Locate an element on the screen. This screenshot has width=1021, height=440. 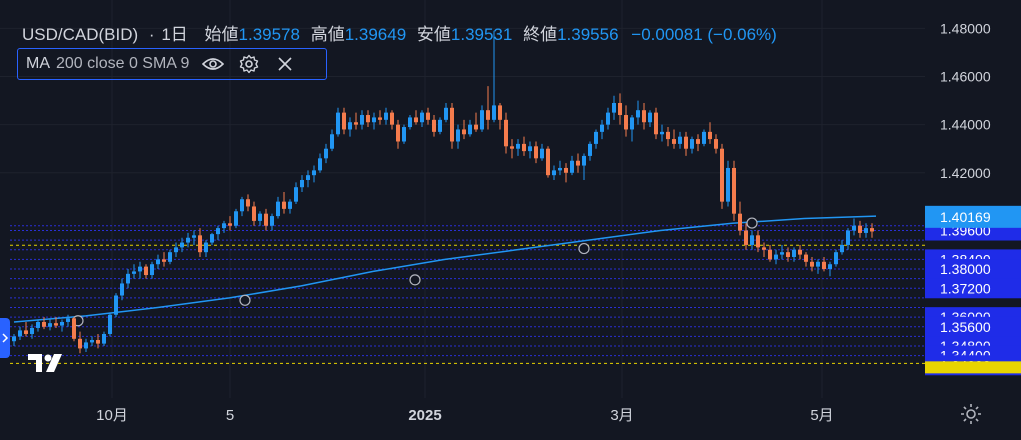
indicator-legend: MA 200 close 0 SMA 9 is located at coordinates (172, 64).